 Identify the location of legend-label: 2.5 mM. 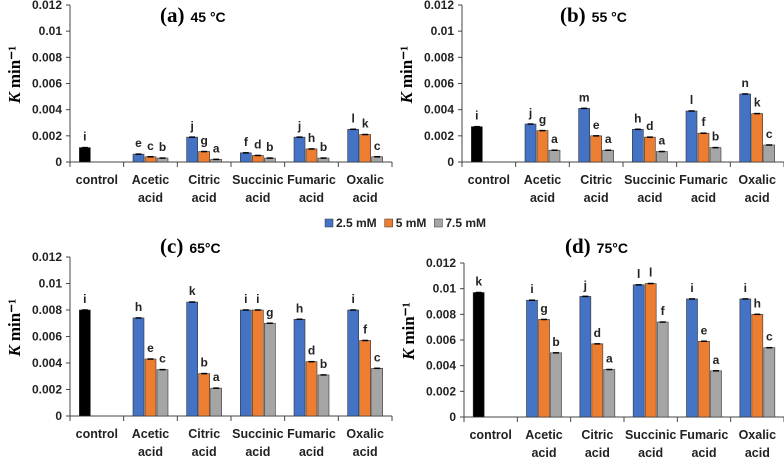
(356, 223).